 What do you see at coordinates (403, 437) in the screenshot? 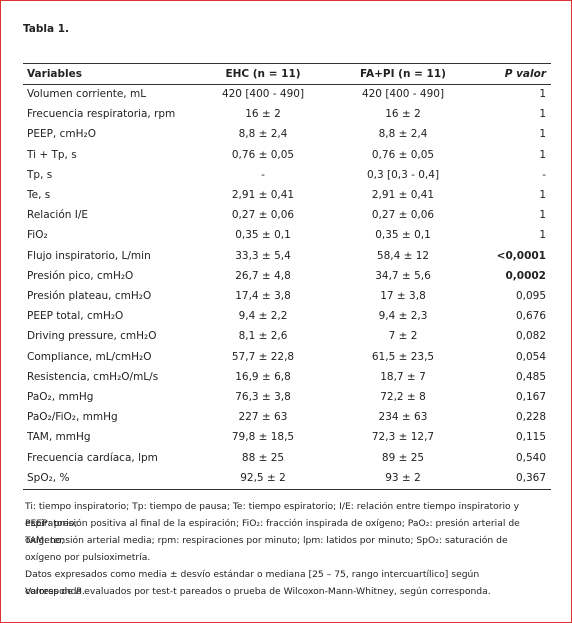
I see `cell: 72,3 ± 12,7` at bounding box center [403, 437].